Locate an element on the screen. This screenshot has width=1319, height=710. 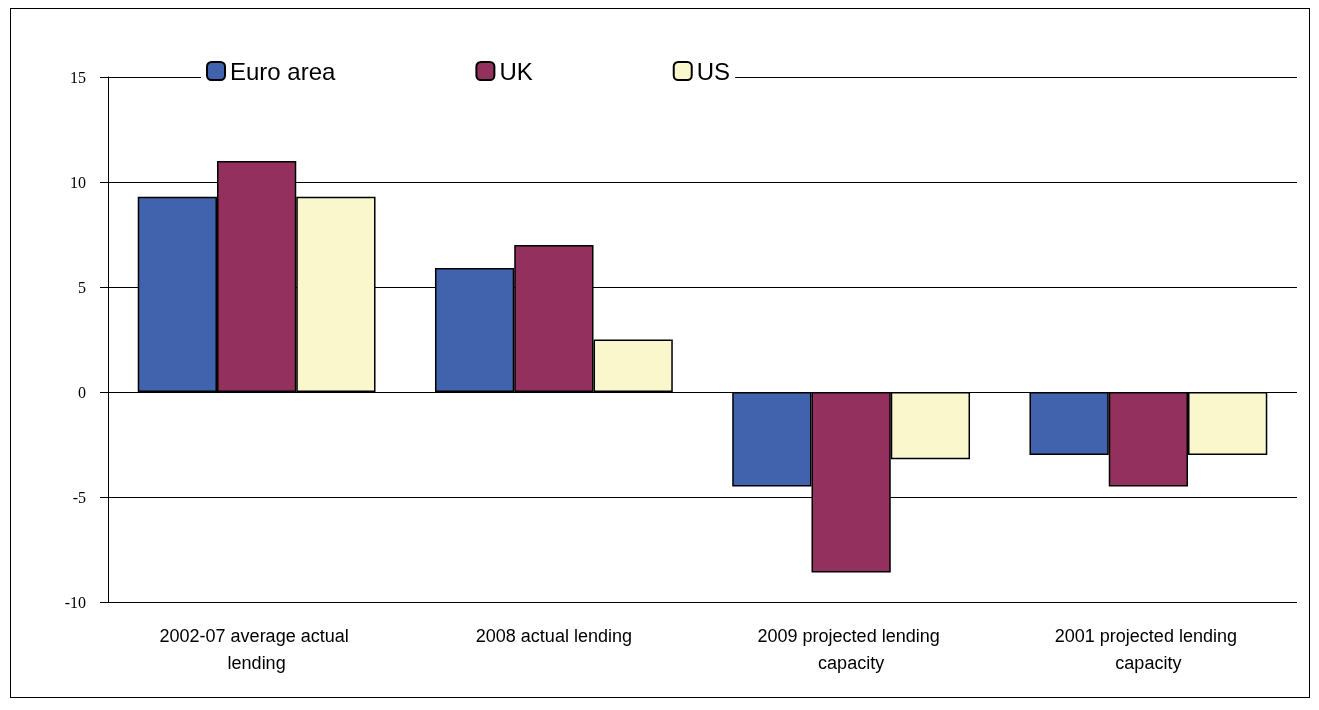
y-tick-label: -10 is located at coordinates (75, 602).